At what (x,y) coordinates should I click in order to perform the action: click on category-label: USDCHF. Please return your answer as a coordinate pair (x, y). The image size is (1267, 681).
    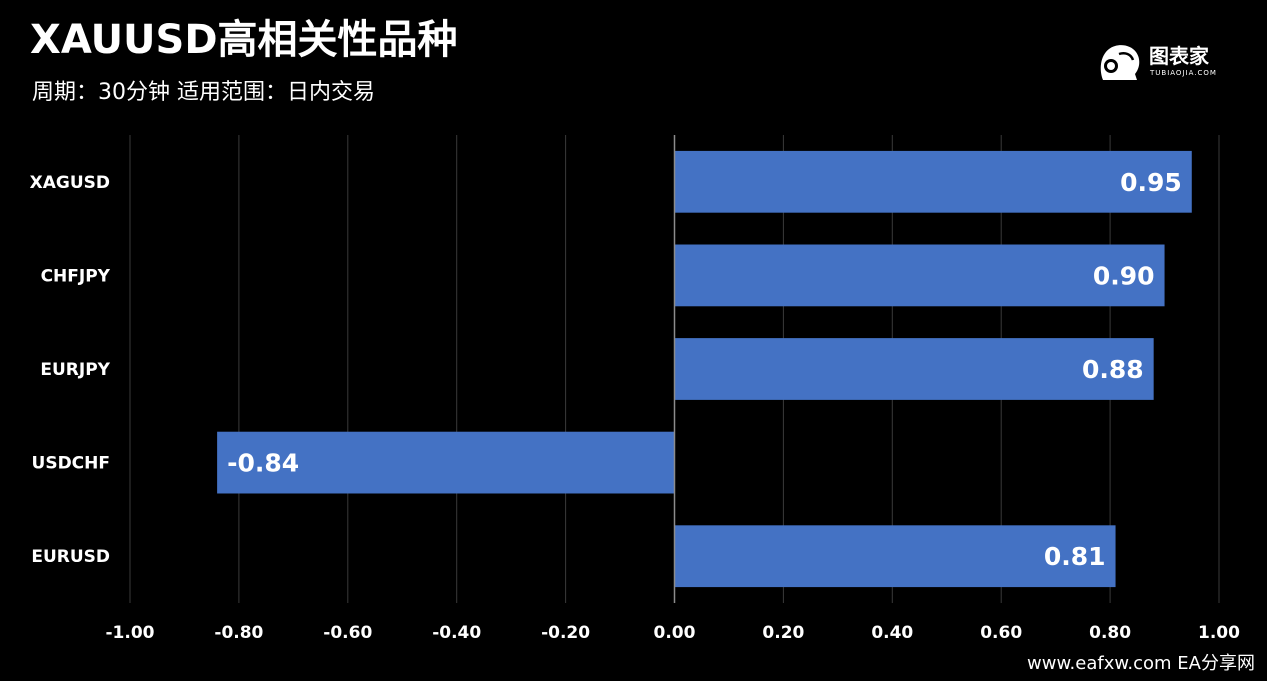
    Looking at the image, I should click on (71, 464).